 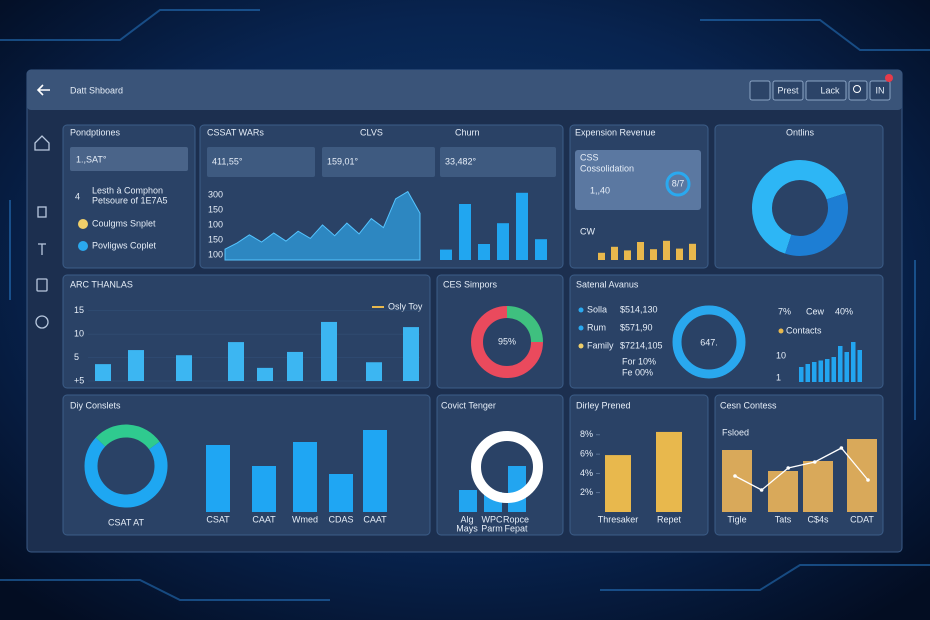 What do you see at coordinates (862, 519) in the screenshot?
I see `x-tick-label: CDAT` at bounding box center [862, 519].